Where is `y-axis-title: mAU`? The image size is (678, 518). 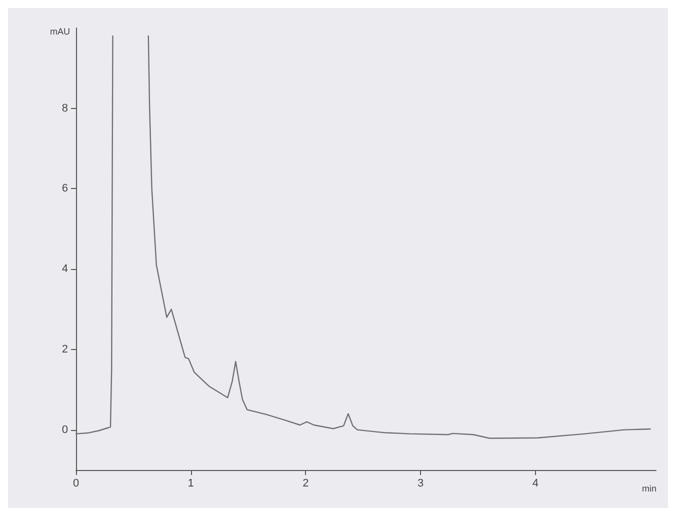 y-axis-title: mAU is located at coordinates (60, 31).